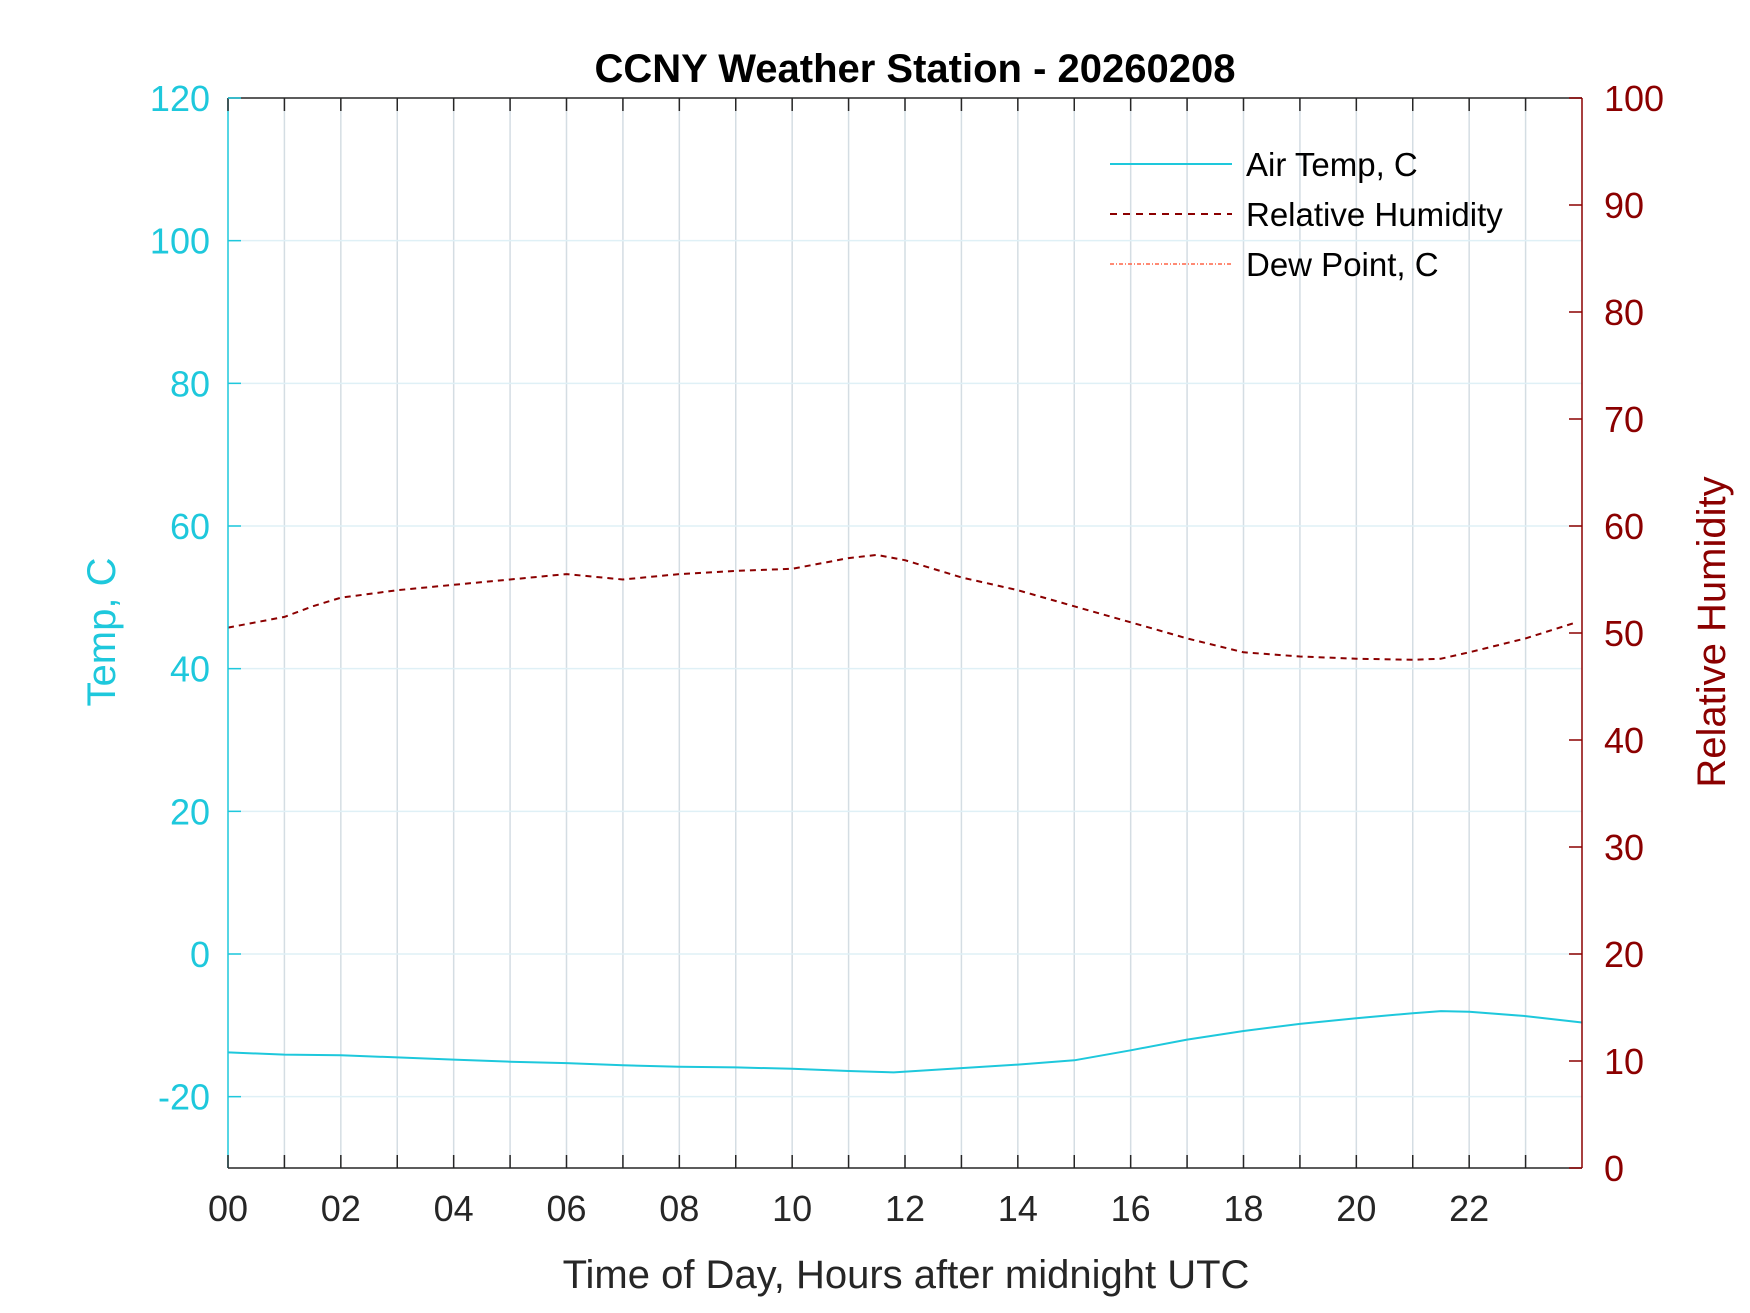  Describe the element at coordinates (1332, 164) in the screenshot. I see `legend-label-air-temp: Air Temp, C` at that location.